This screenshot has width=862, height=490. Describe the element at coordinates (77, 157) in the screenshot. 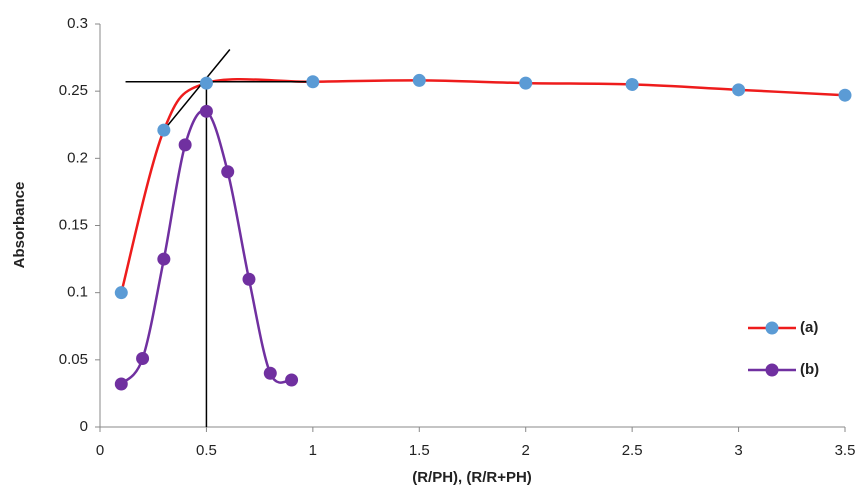

I see `y-tick-label: 0.2` at that location.